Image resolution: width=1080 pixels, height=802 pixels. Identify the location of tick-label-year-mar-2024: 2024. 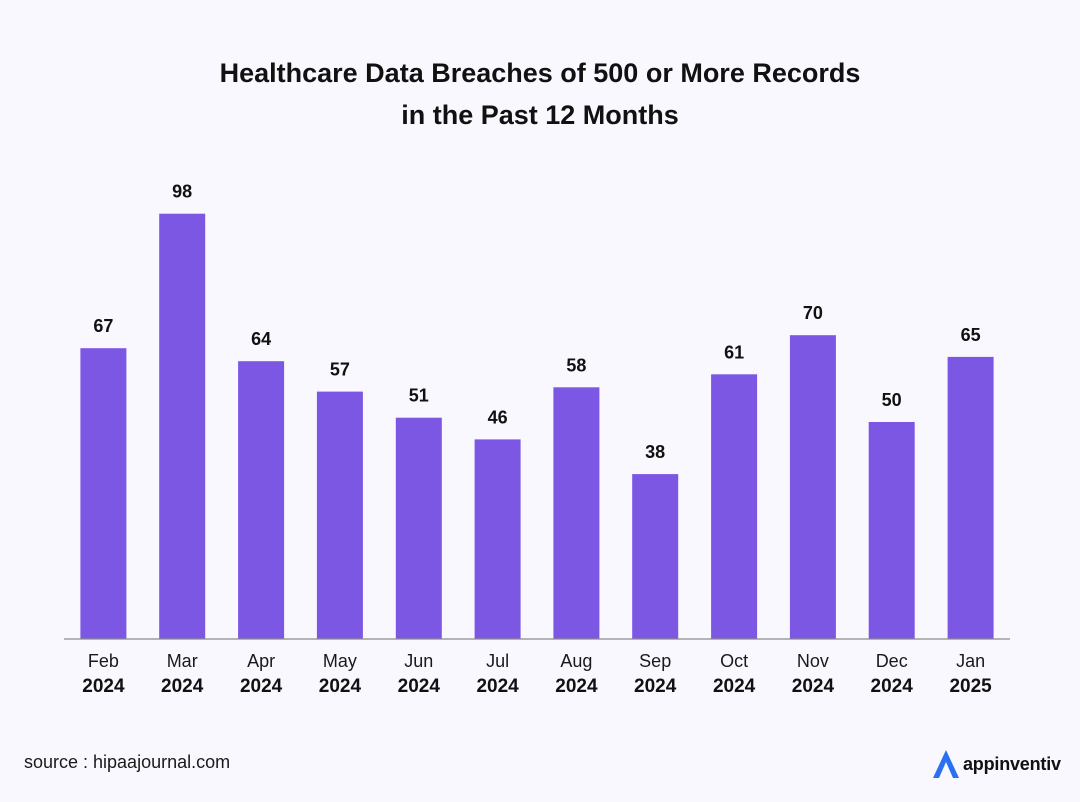
(182, 686).